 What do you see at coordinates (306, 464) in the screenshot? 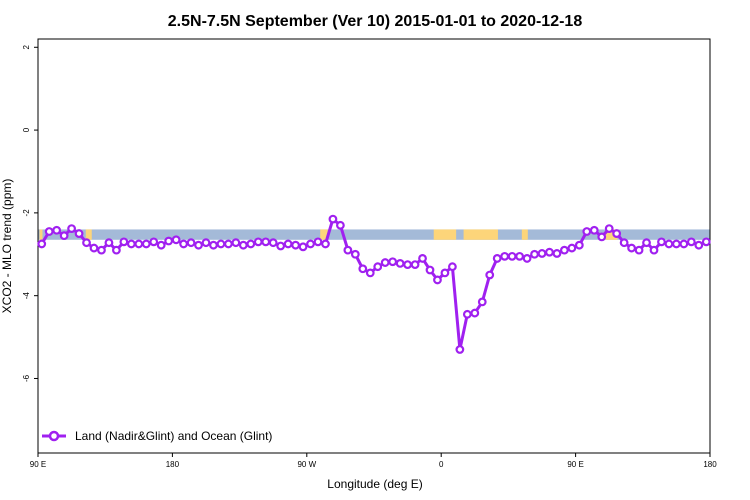
I see `x-tick-label: 90 W` at bounding box center [306, 464].